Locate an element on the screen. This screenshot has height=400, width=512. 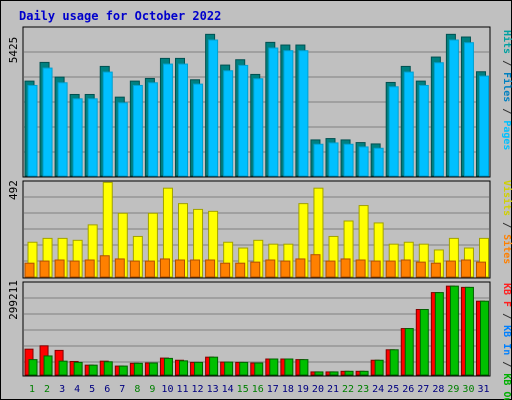
day-label: 24 is located at coordinates (378, 389).